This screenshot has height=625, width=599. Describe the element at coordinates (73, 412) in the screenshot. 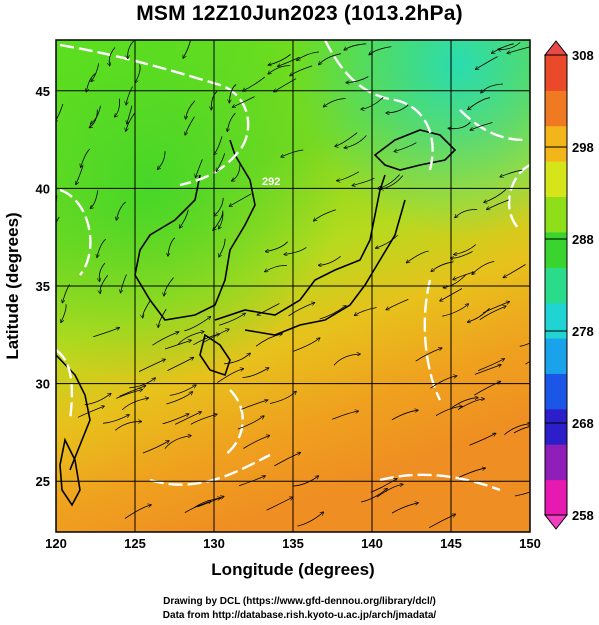

I see `china-coast` at that location.